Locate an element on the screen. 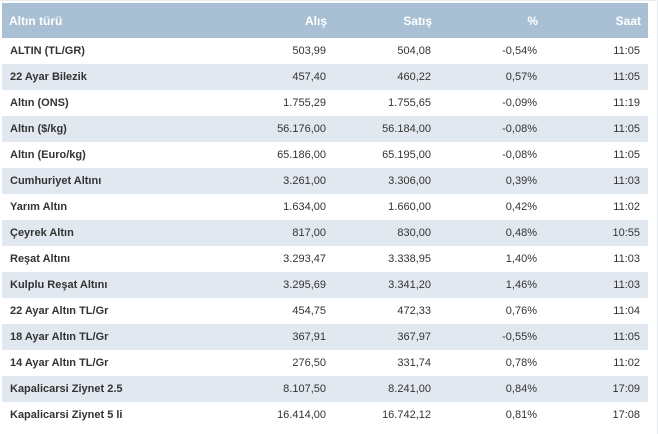 The image size is (658, 434). table-header-row: Altın türü Alış Satış % Saat is located at coordinates (325, 20).